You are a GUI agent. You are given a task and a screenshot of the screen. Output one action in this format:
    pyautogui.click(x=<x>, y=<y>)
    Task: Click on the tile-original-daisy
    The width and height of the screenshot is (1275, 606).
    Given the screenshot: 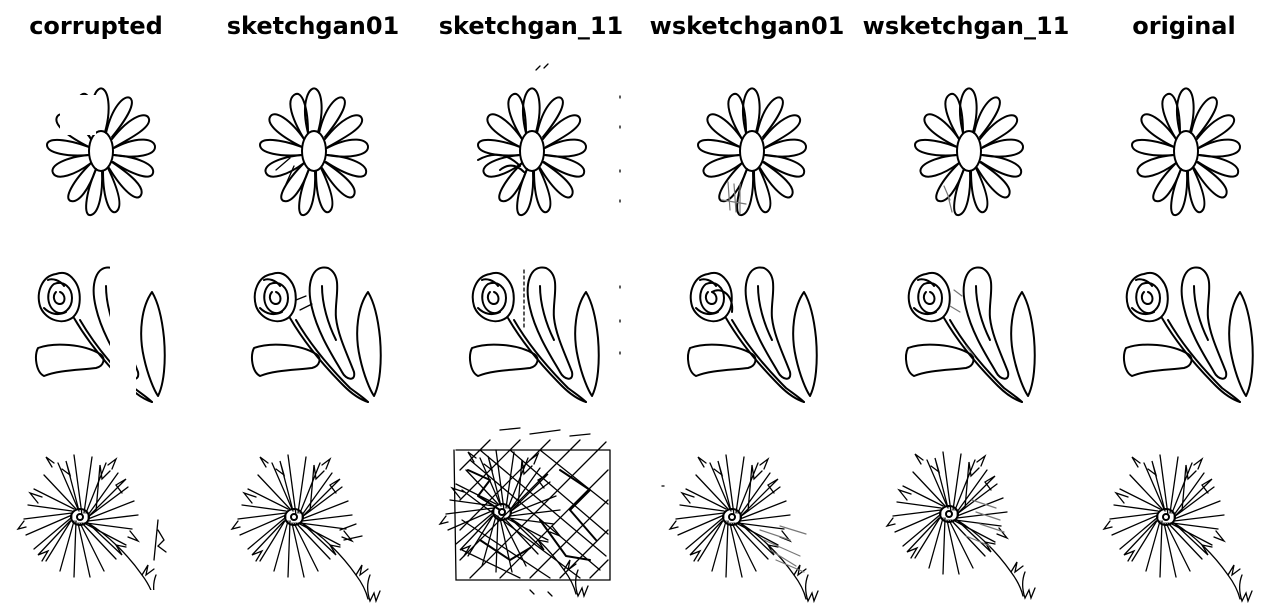 What is the action you would take?
    pyautogui.click(x=1186, y=152)
    